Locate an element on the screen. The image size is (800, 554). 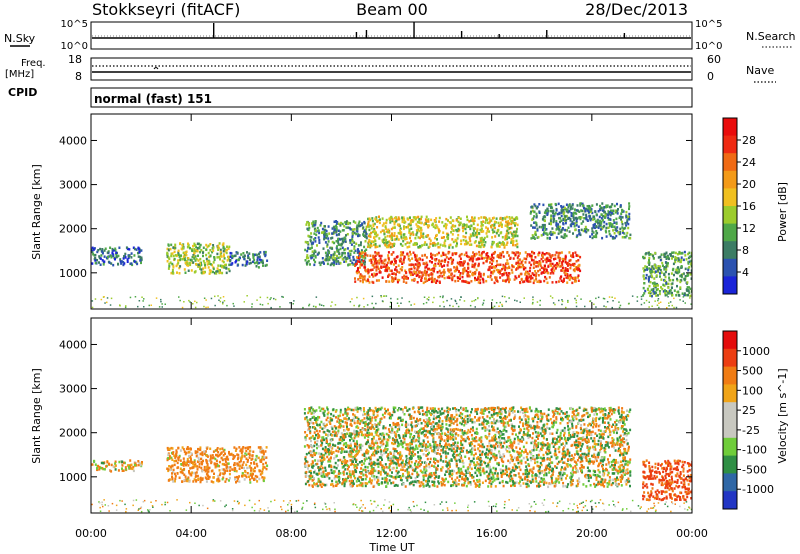
freq-label-2: [MHz] is located at coordinates (19, 74).